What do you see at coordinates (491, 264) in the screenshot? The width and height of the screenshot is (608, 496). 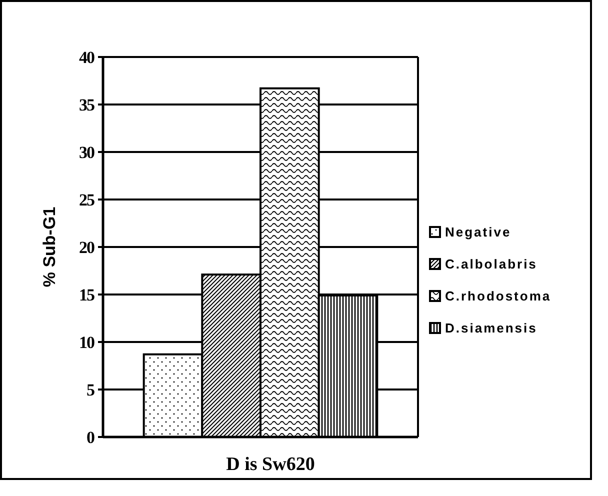 I see `legend-label: C.albolabris` at bounding box center [491, 264].